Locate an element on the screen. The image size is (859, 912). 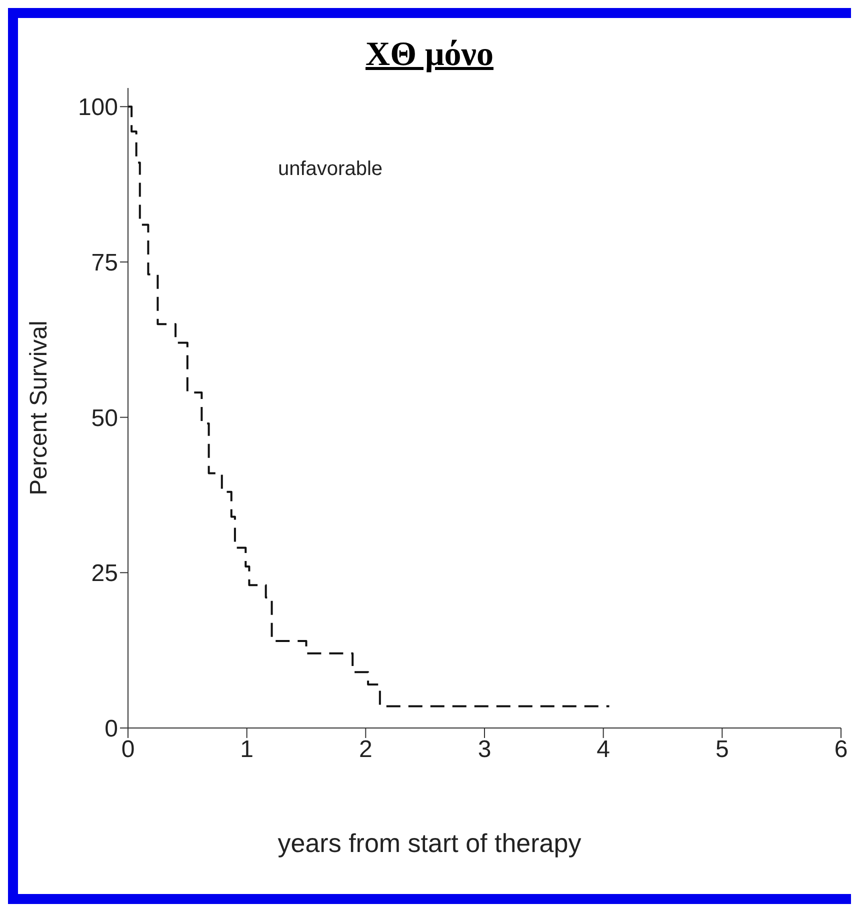
y-tick-label: 75 is located at coordinates (104, 263).